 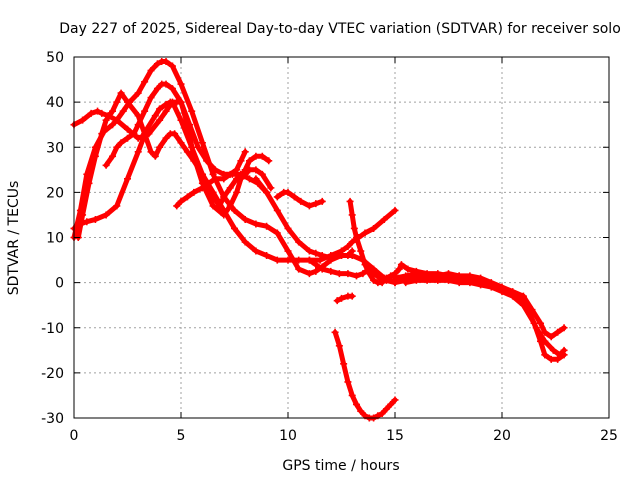 I want to click on y-tick-label: 50, so click(x=55, y=58).